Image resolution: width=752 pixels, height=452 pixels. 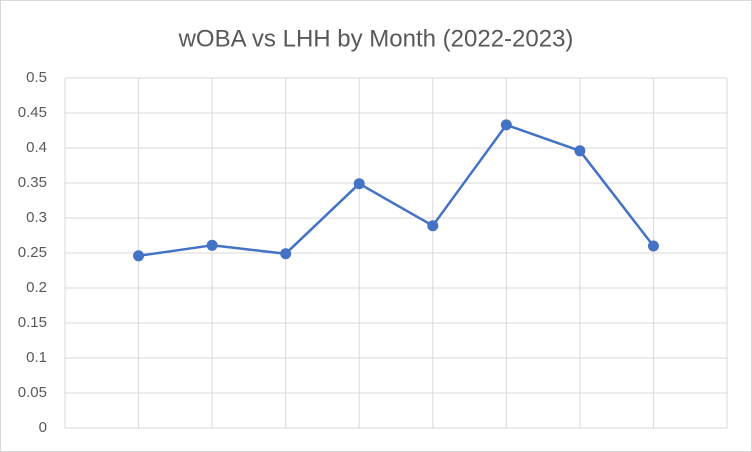 I want to click on y-tick-label: 0.3, so click(x=36, y=217).